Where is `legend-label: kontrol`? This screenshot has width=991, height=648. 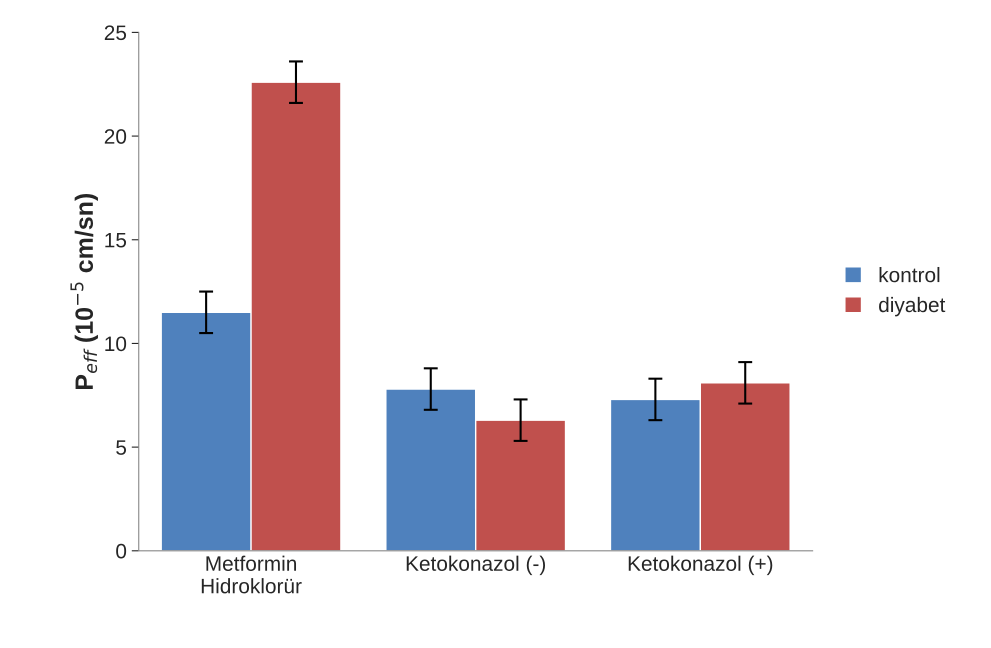
legend-label: kontrol is located at coordinates (910, 274).